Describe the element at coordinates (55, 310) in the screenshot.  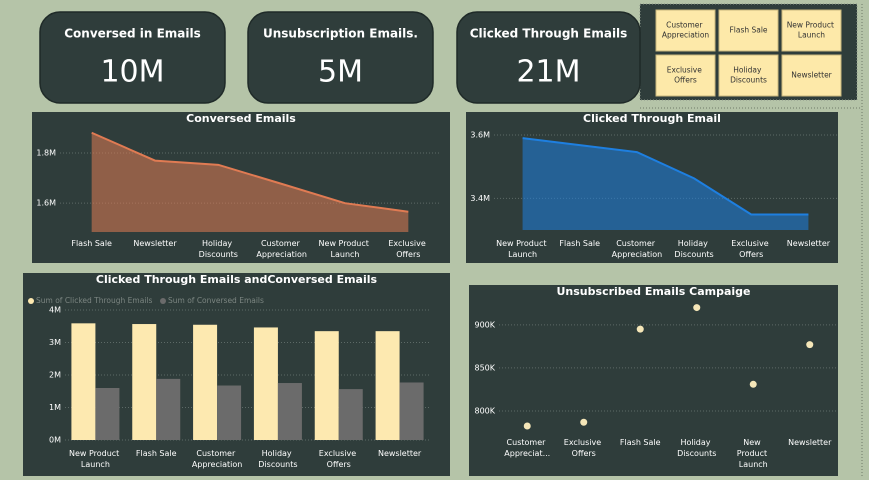
I see `y-tick-label: 4M` at that location.